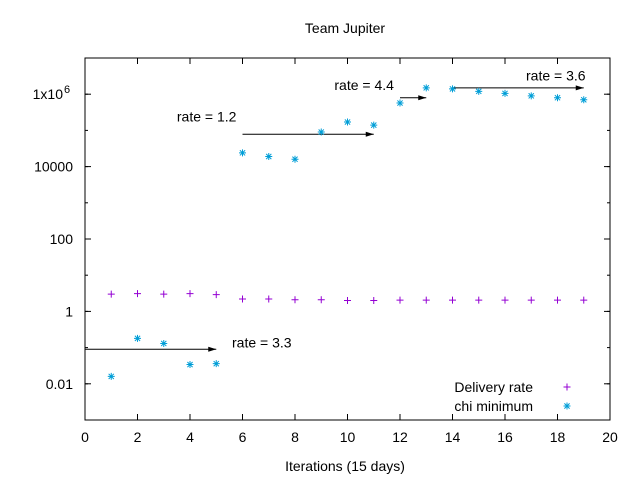 Image resolution: width=640 pixels, height=480 pixels. I want to click on x-tick-label: 4, so click(190, 437).